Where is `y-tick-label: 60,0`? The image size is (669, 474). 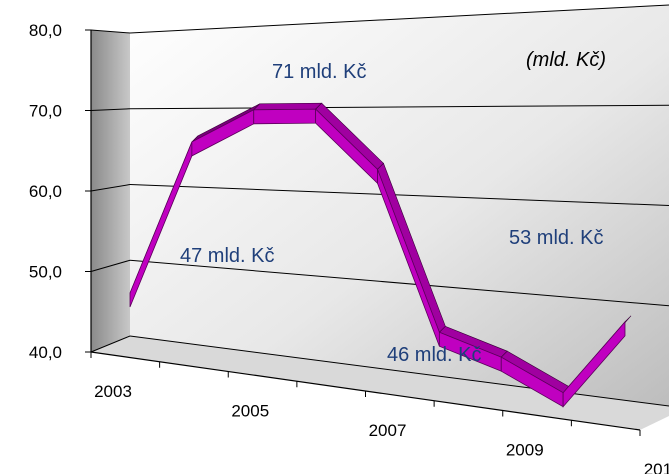
y-tick-label: 60,0 is located at coordinates (45, 191).